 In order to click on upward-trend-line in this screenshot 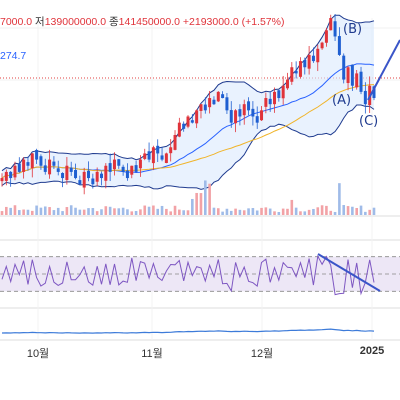, I will do `click(383, 70)`.